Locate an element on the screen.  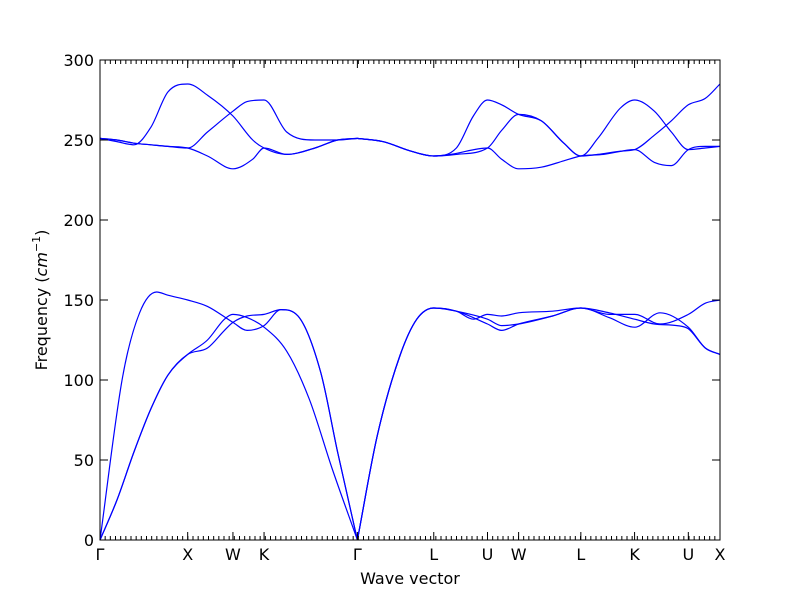
y-axis-label-paren-open: ( is located at coordinates (41, 279).